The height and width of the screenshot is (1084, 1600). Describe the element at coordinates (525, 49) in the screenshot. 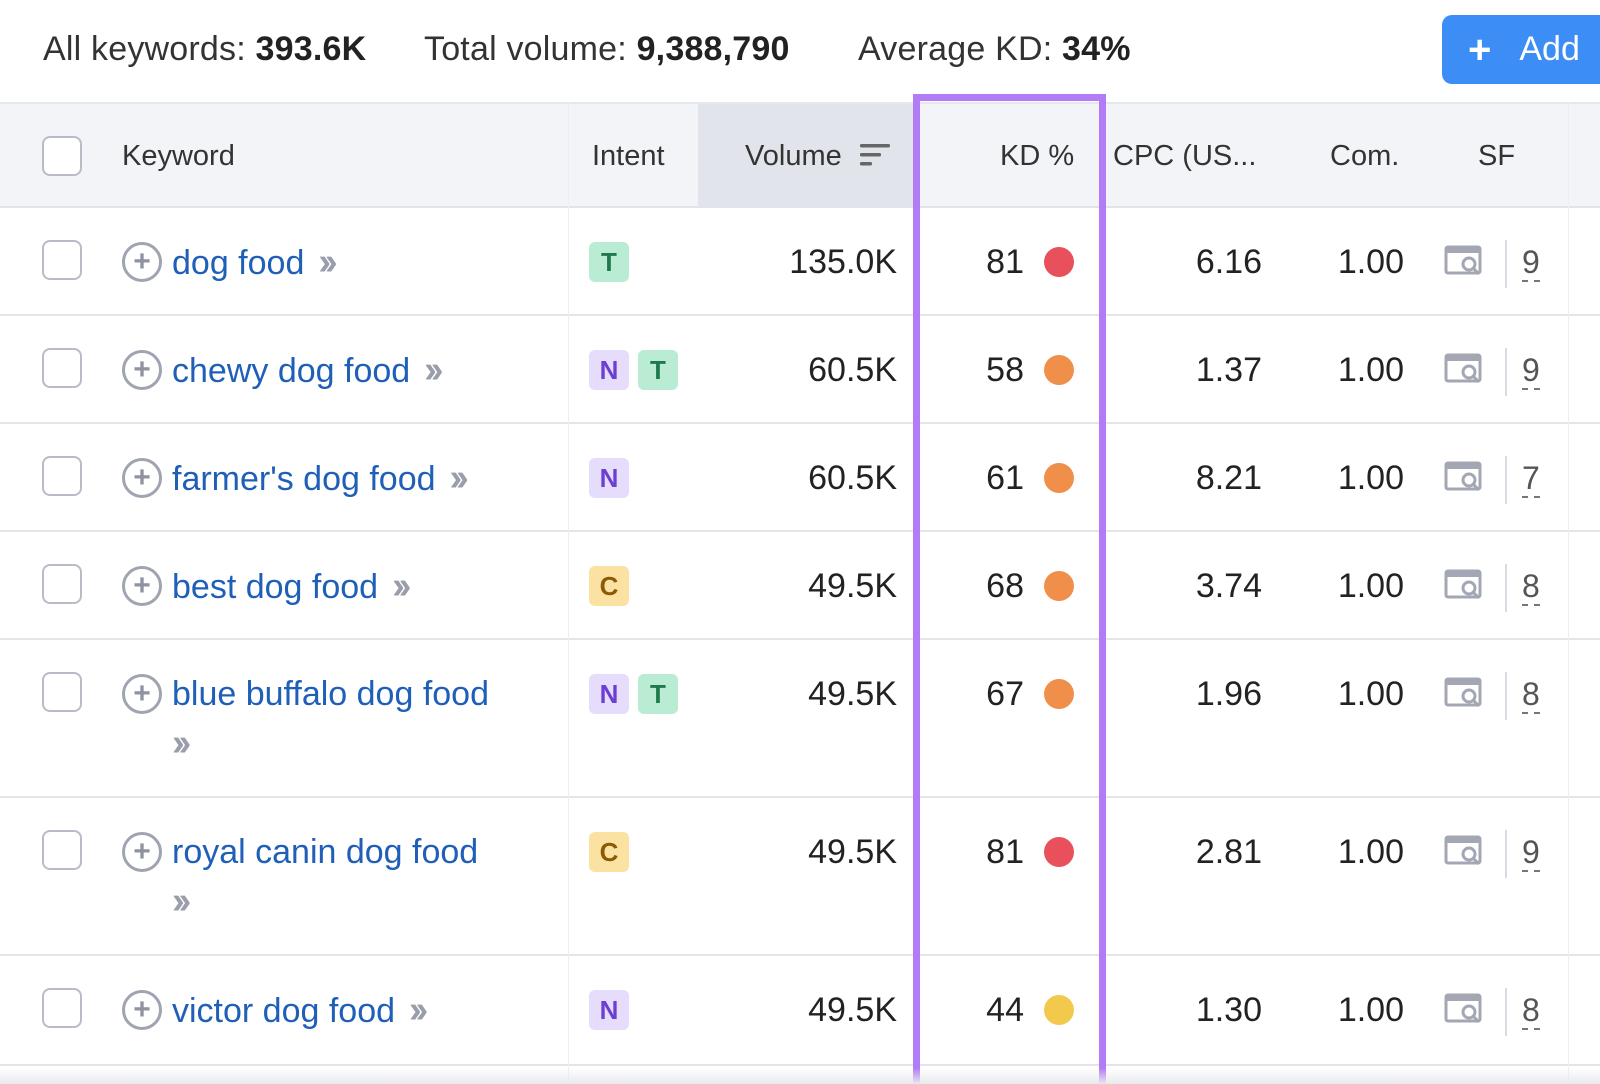

I see `total-volume-label: Total volume:` at that location.